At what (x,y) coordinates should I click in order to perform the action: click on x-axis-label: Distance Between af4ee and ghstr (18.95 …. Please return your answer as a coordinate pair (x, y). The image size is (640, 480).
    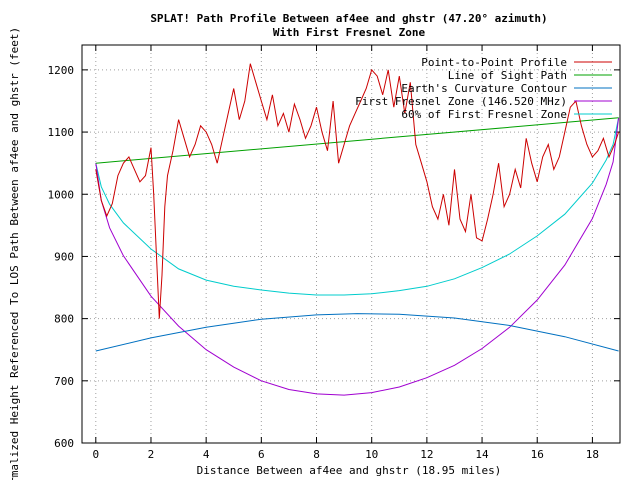
    Looking at the image, I should click on (349, 470).